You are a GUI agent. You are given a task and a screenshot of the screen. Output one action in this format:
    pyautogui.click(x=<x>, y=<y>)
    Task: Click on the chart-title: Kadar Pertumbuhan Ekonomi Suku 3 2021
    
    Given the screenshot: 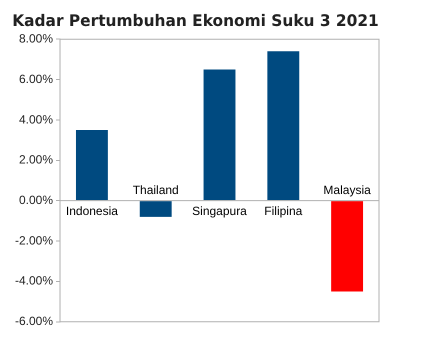 What is the action you would take?
    pyautogui.click(x=195, y=20)
    